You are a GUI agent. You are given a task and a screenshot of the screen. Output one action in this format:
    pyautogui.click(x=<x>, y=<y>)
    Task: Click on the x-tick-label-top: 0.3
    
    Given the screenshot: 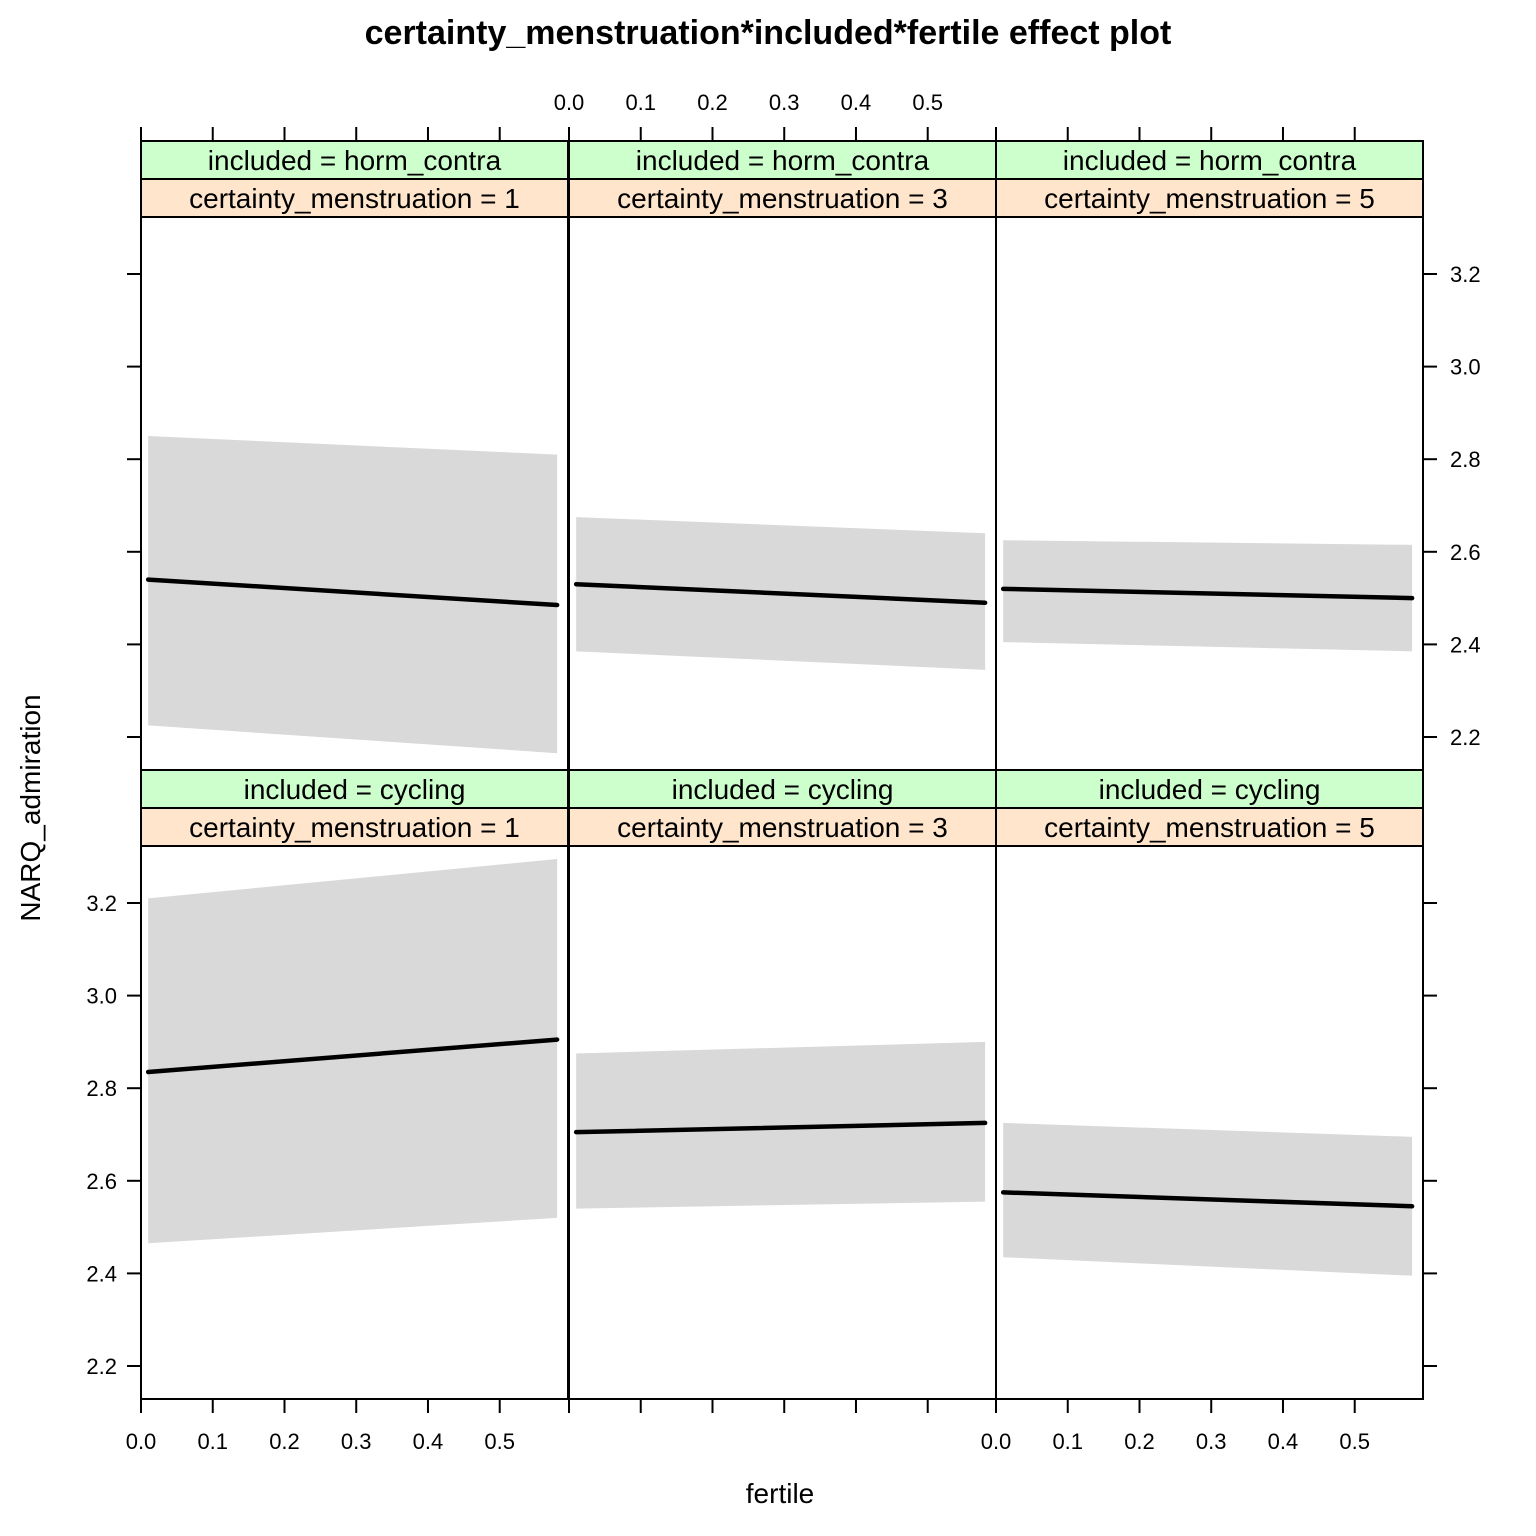 What is the action you would take?
    pyautogui.click(x=784, y=102)
    